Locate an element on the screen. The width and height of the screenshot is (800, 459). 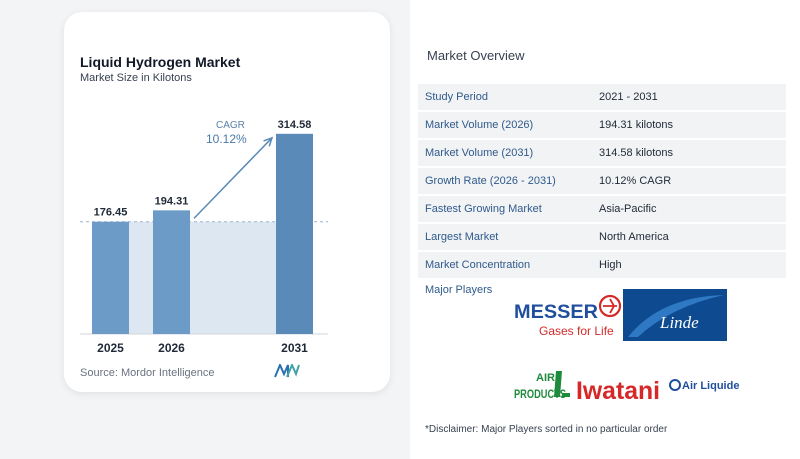
row-value: High is located at coordinates (687, 265).